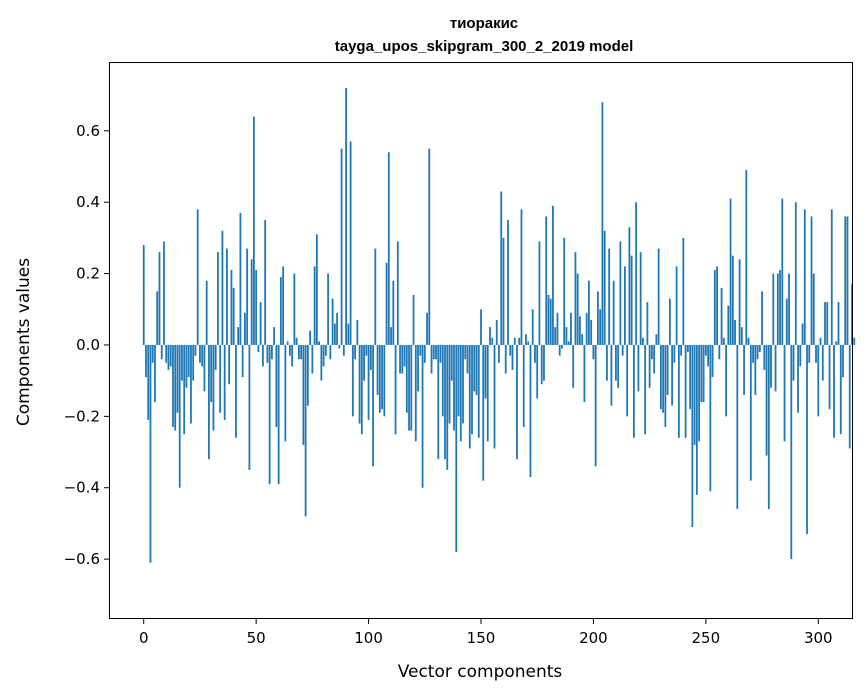 This screenshot has width=867, height=696. What do you see at coordinates (481, 638) in the screenshot?
I see `x-tick-label: 150` at bounding box center [481, 638].